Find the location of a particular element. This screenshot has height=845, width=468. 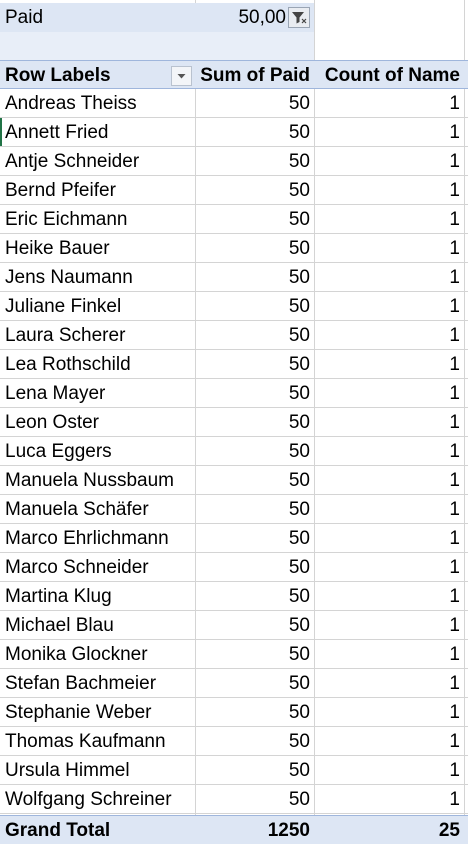

grand-total-label: Grand Total is located at coordinates (58, 830).